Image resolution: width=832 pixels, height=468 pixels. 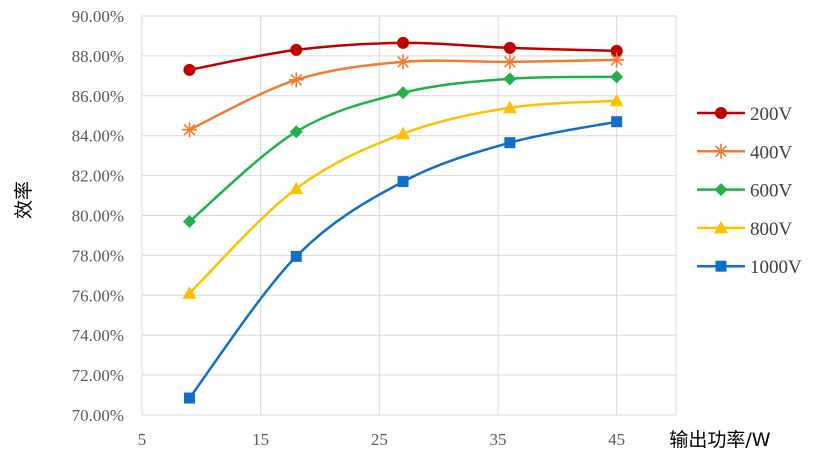 I want to click on y-tick-label: 90.00%, so click(x=98, y=16).